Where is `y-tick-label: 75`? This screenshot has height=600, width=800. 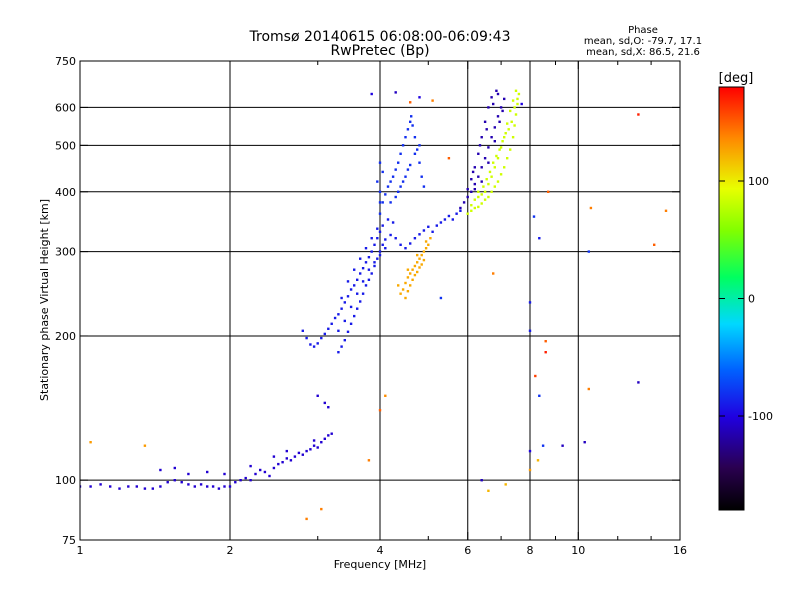 y-tick-label: 75 is located at coordinates (69, 540).